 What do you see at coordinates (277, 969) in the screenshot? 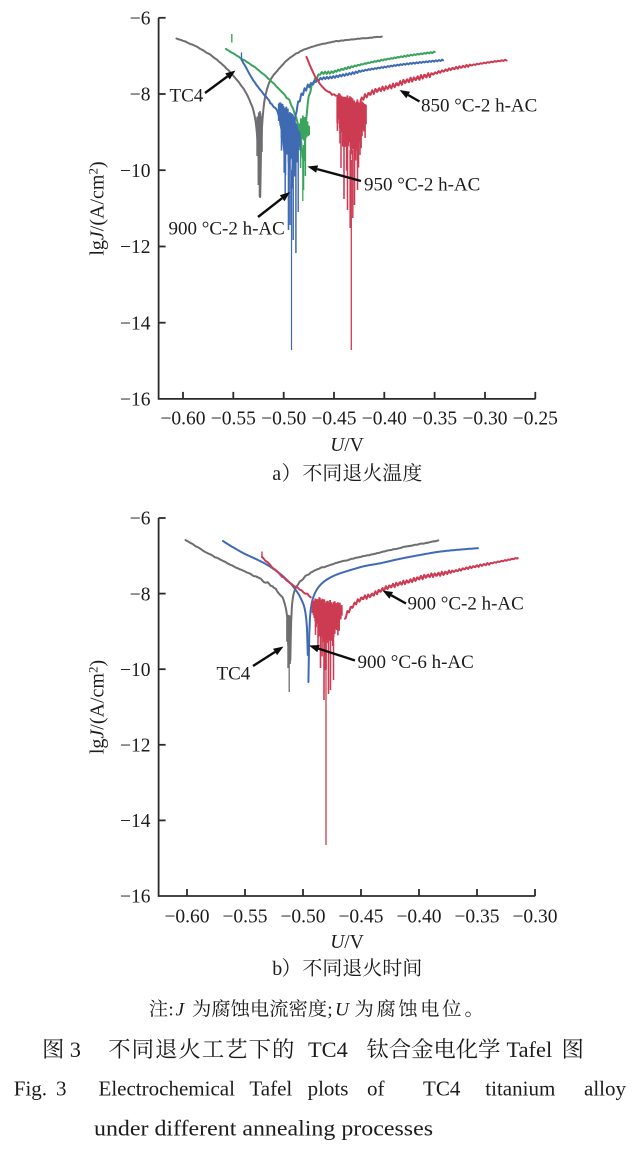
I see `svg-text: b` at bounding box center [277, 969].